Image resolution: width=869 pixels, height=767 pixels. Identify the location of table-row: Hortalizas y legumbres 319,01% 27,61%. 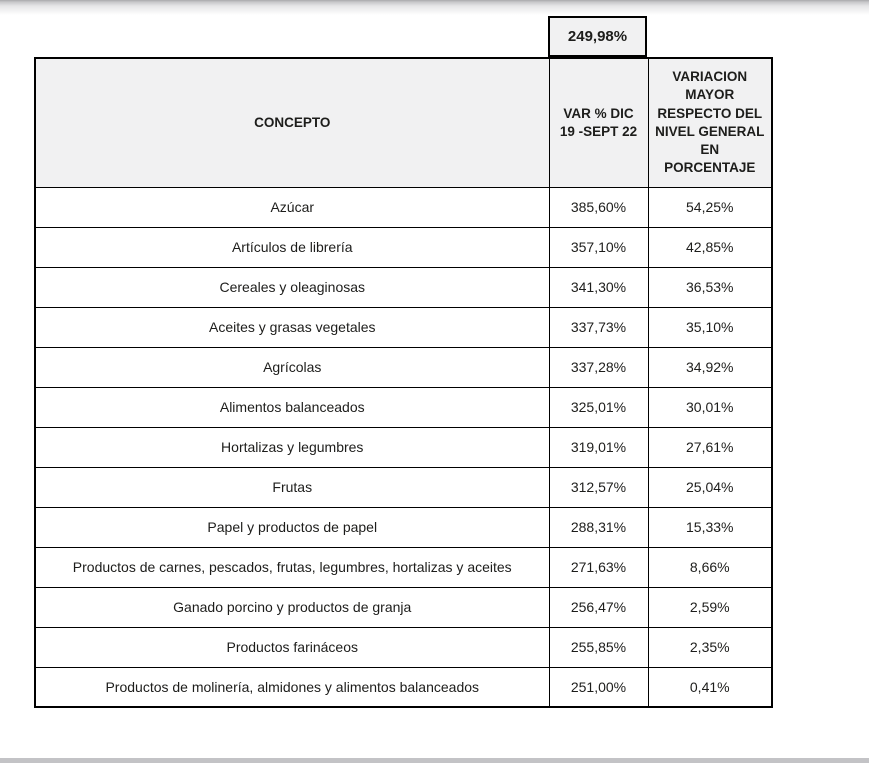
(403, 447).